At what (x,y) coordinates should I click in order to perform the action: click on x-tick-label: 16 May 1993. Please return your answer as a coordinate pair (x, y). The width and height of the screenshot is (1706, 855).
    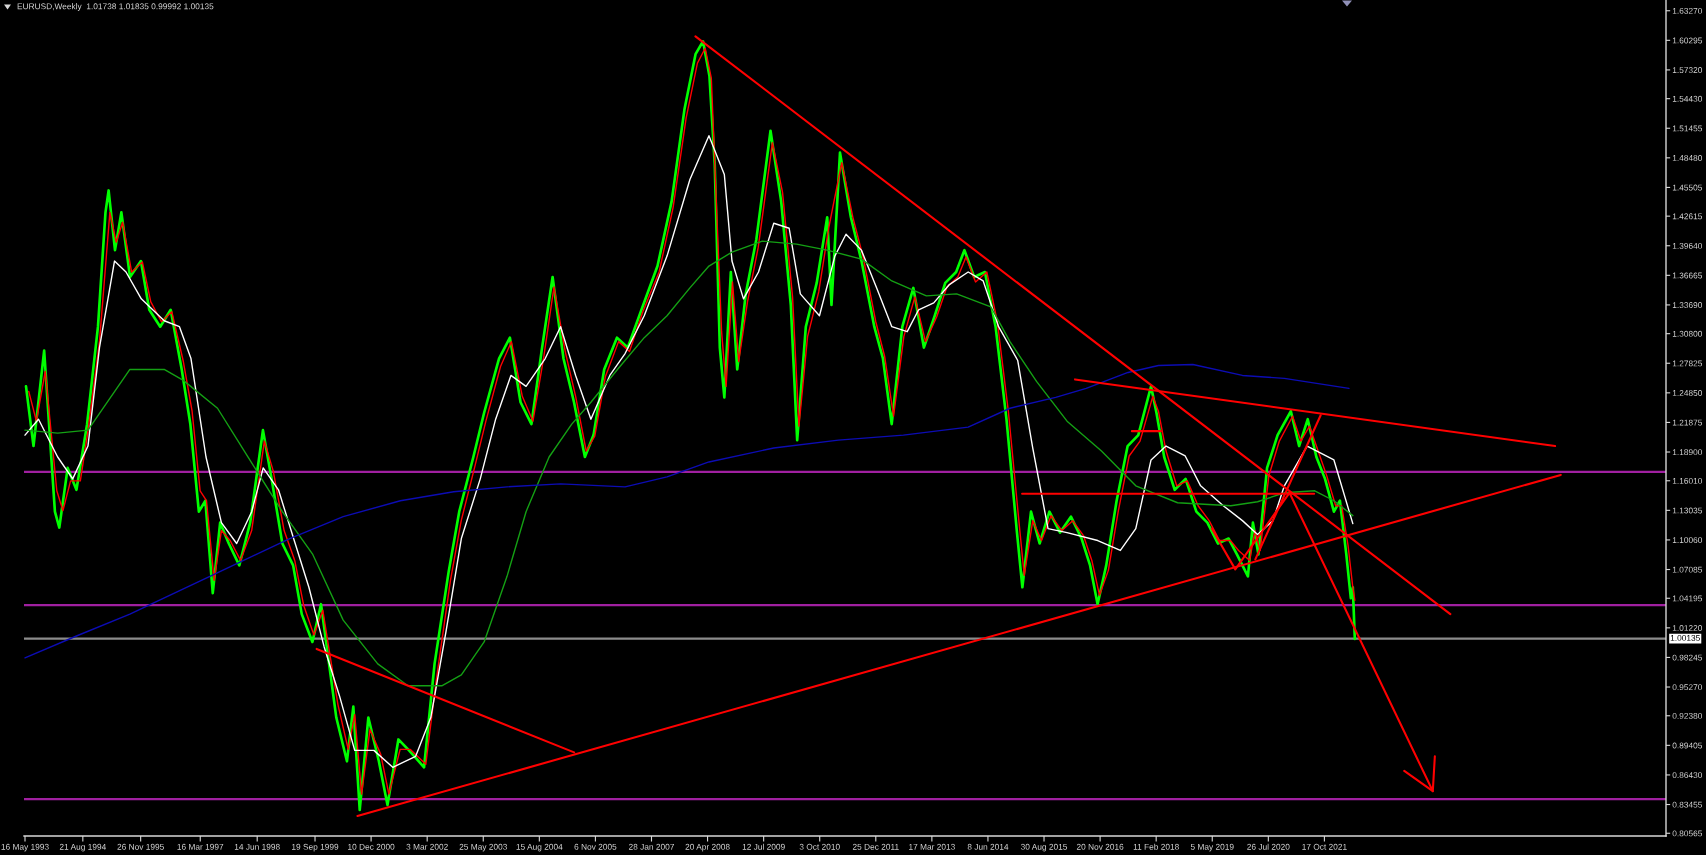
    Looking at the image, I should click on (25, 847).